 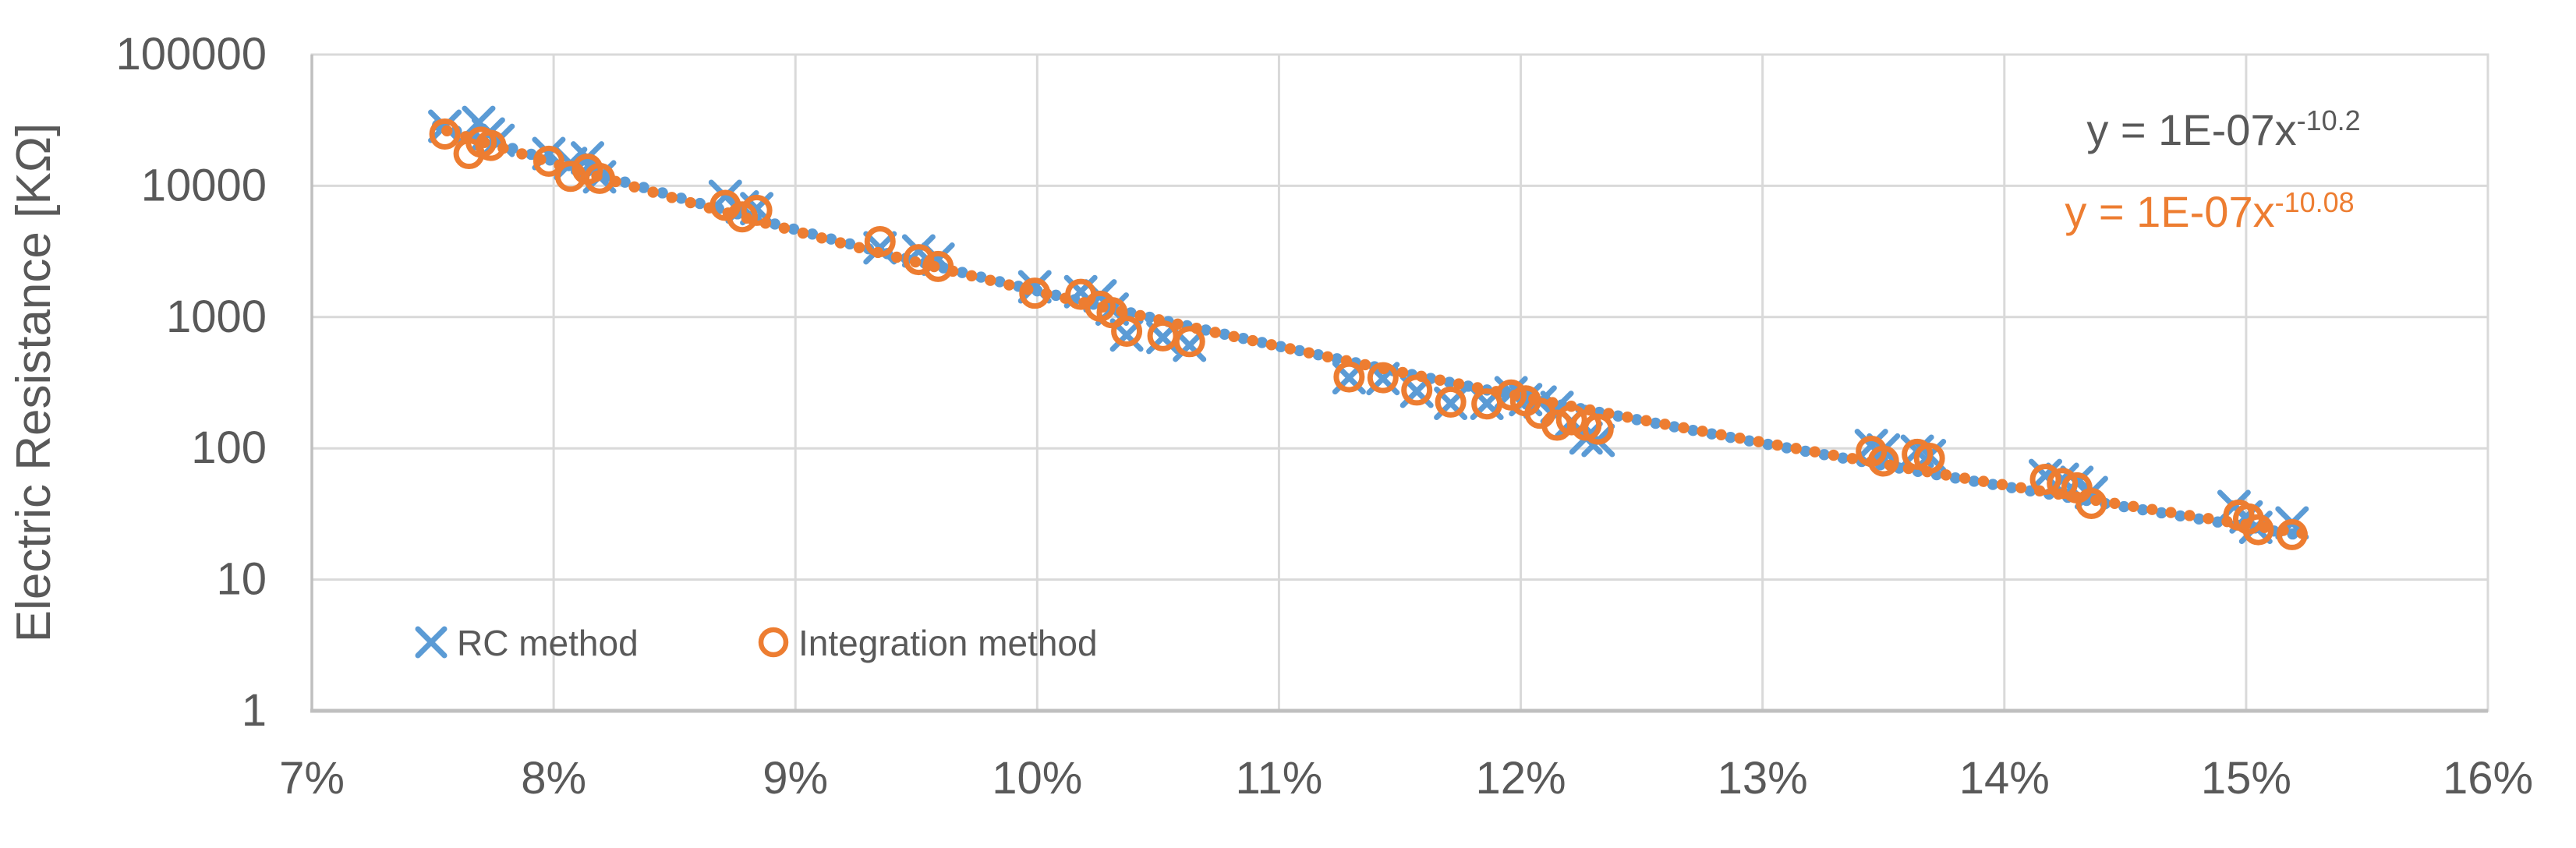 I want to click on x-tick-label: 12%, so click(x=1521, y=778).